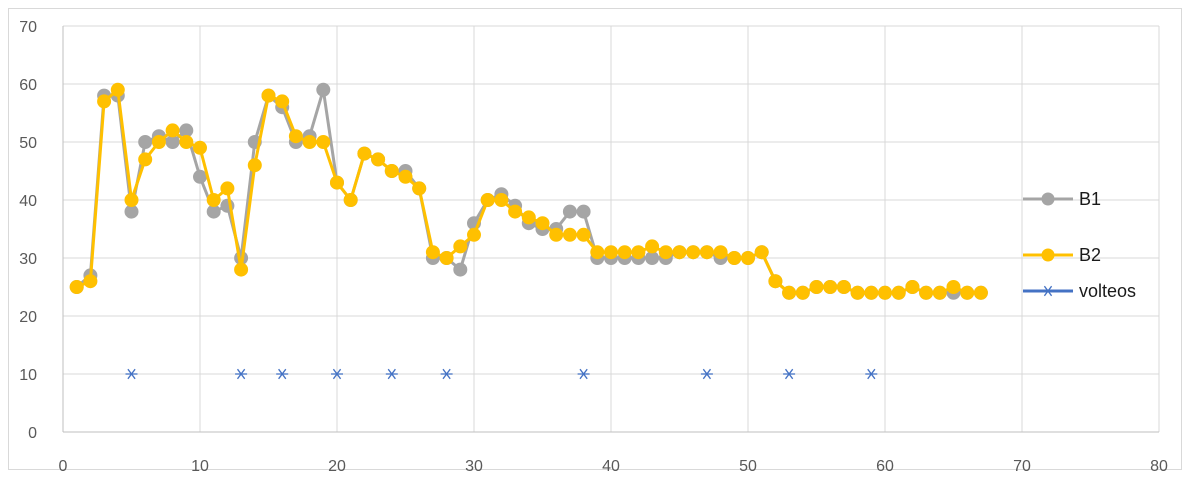 This screenshot has height=477, width=1190. Describe the element at coordinates (28, 143) in the screenshot. I see `y-tick-label: 50` at that location.